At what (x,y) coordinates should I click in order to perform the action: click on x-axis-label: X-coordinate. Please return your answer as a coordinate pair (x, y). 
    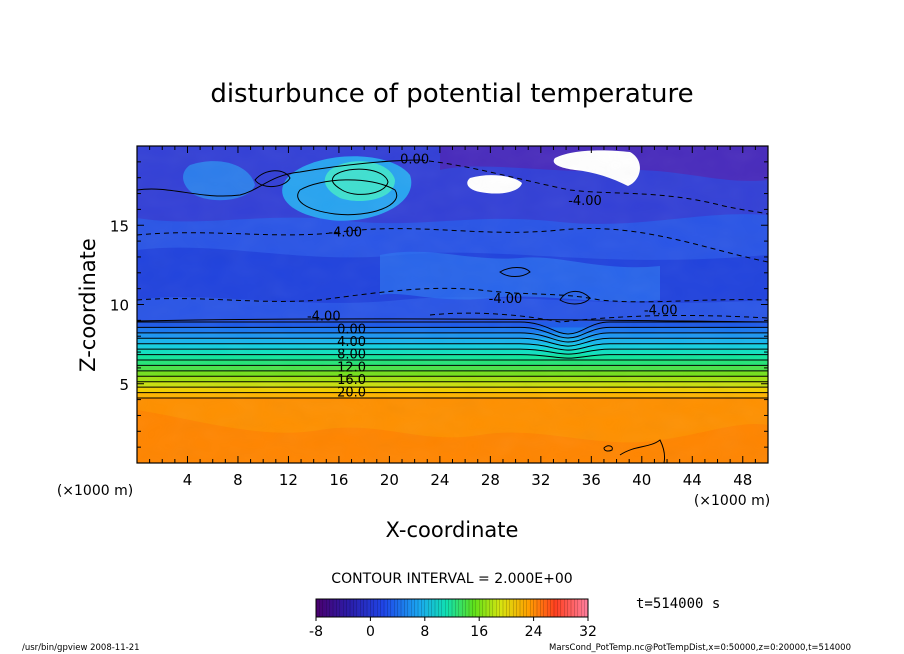
    Looking at the image, I should click on (452, 530).